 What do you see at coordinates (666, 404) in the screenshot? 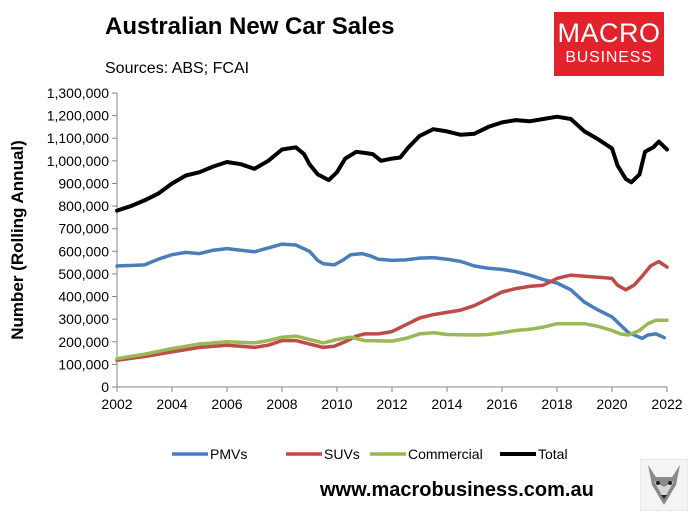
I see `x-tick-label: 2022` at bounding box center [666, 404].